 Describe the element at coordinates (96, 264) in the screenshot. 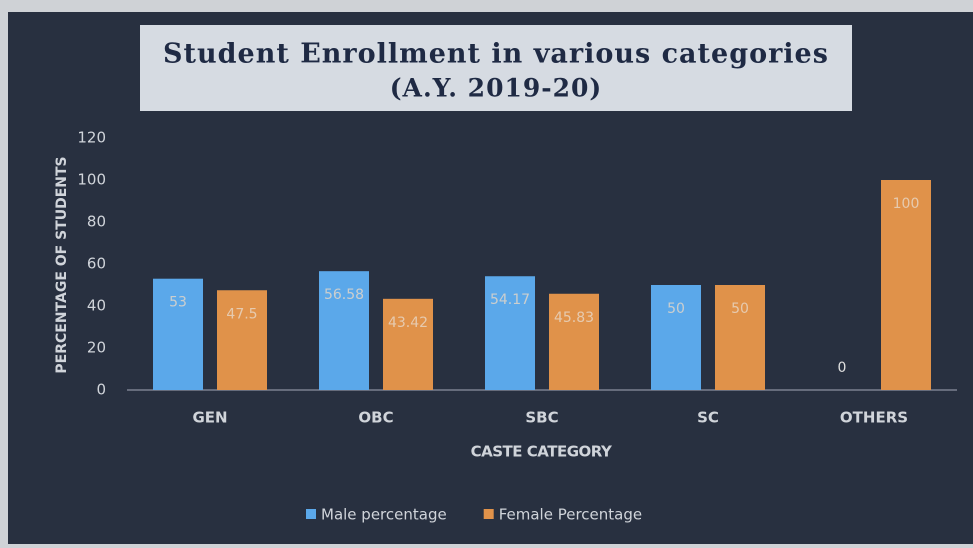

I see `y-tick-label: 60` at that location.